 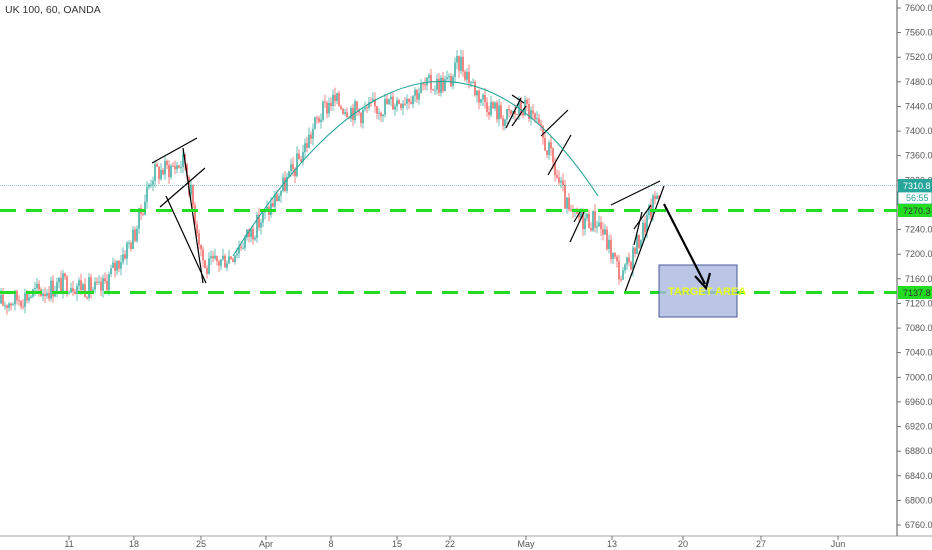 I want to click on target-area-box, so click(x=698, y=291).